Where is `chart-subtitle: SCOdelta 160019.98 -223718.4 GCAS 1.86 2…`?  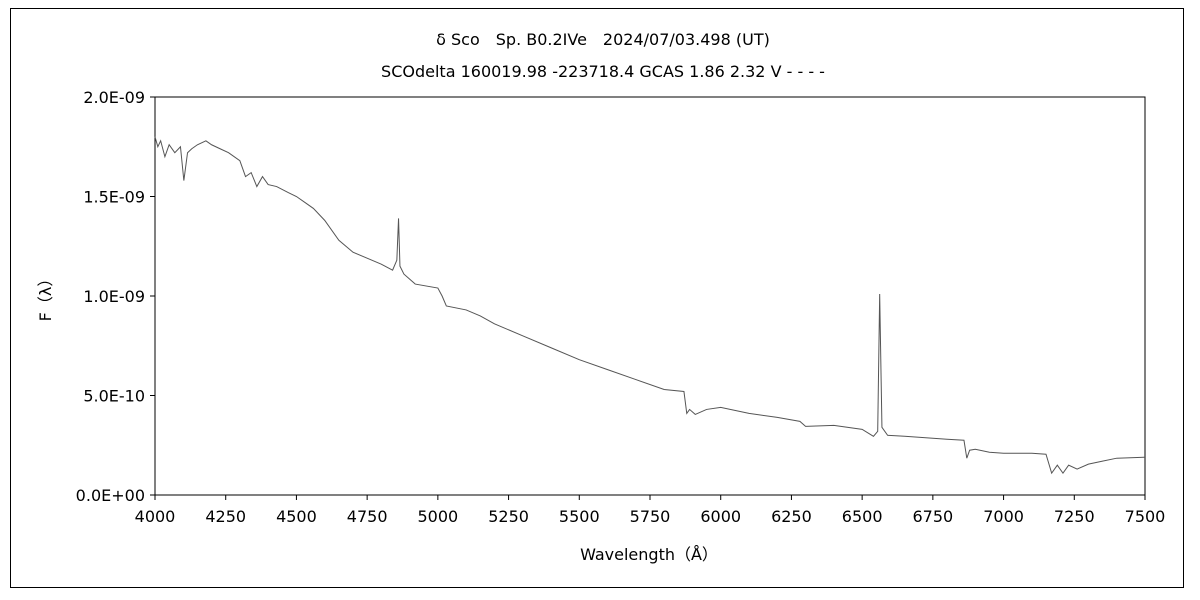 chart-subtitle: SCOdelta 160019.98 -223718.4 GCAS 1.86 2… is located at coordinates (603, 71).